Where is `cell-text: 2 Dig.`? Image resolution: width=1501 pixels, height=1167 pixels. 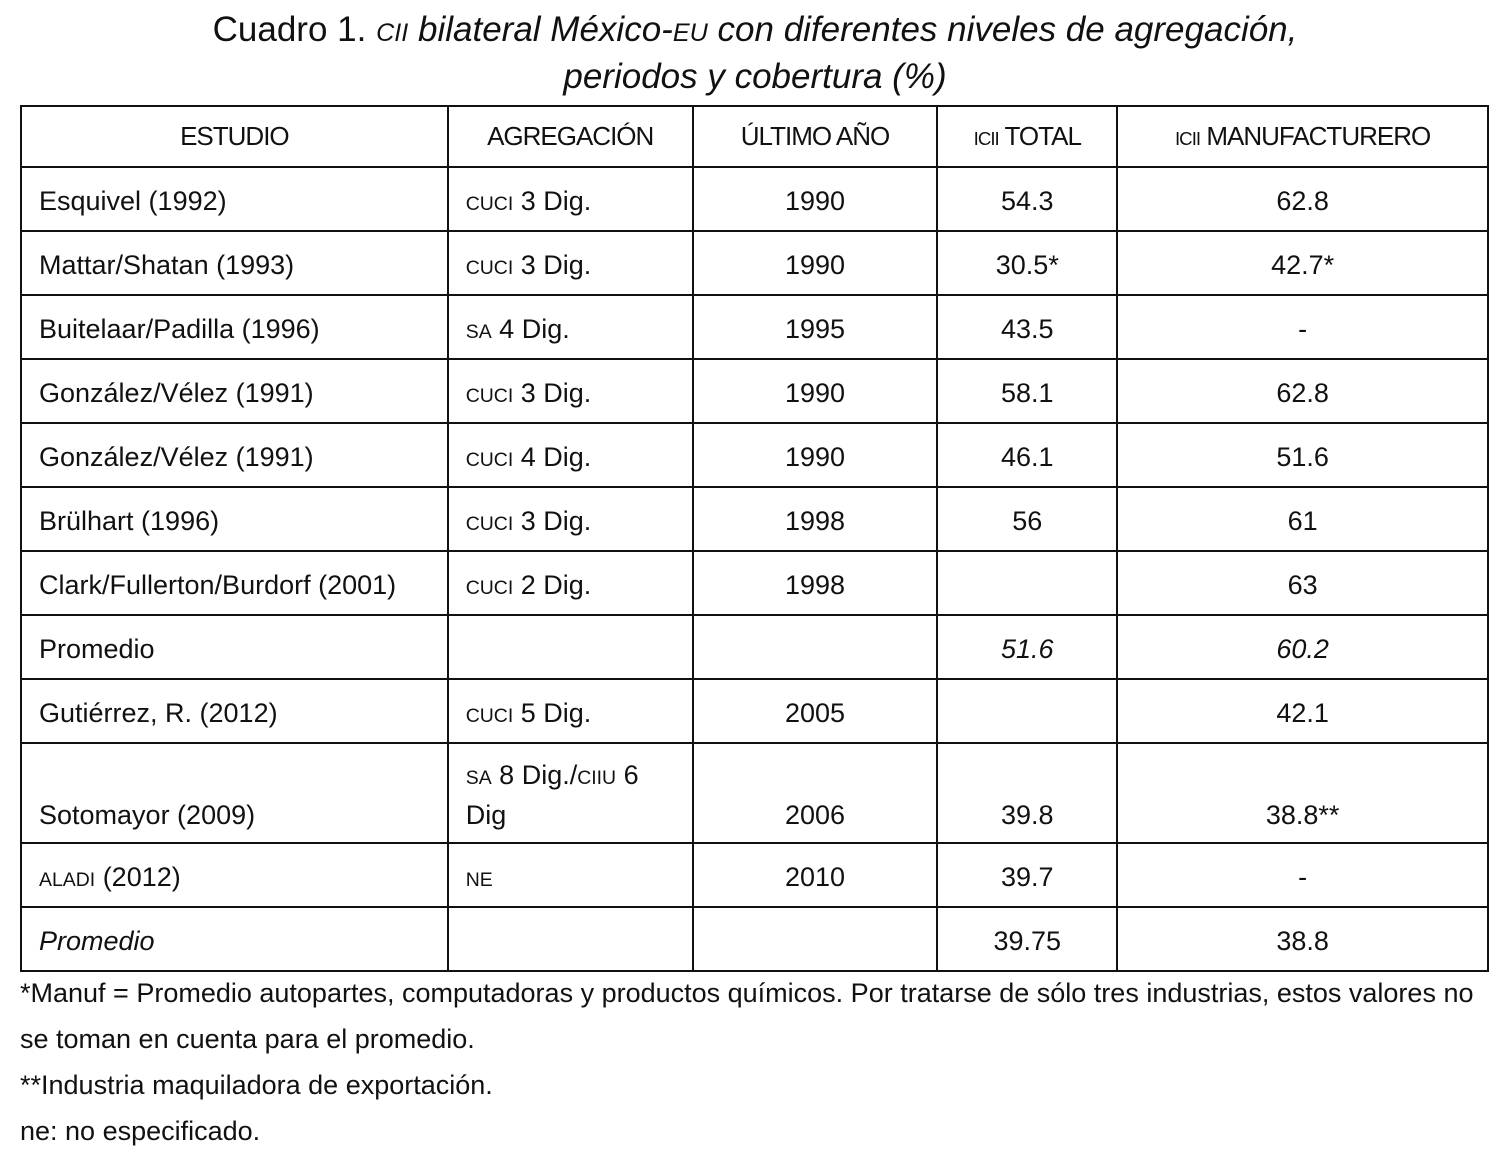
cell-text: 2 Dig. is located at coordinates (552, 584).